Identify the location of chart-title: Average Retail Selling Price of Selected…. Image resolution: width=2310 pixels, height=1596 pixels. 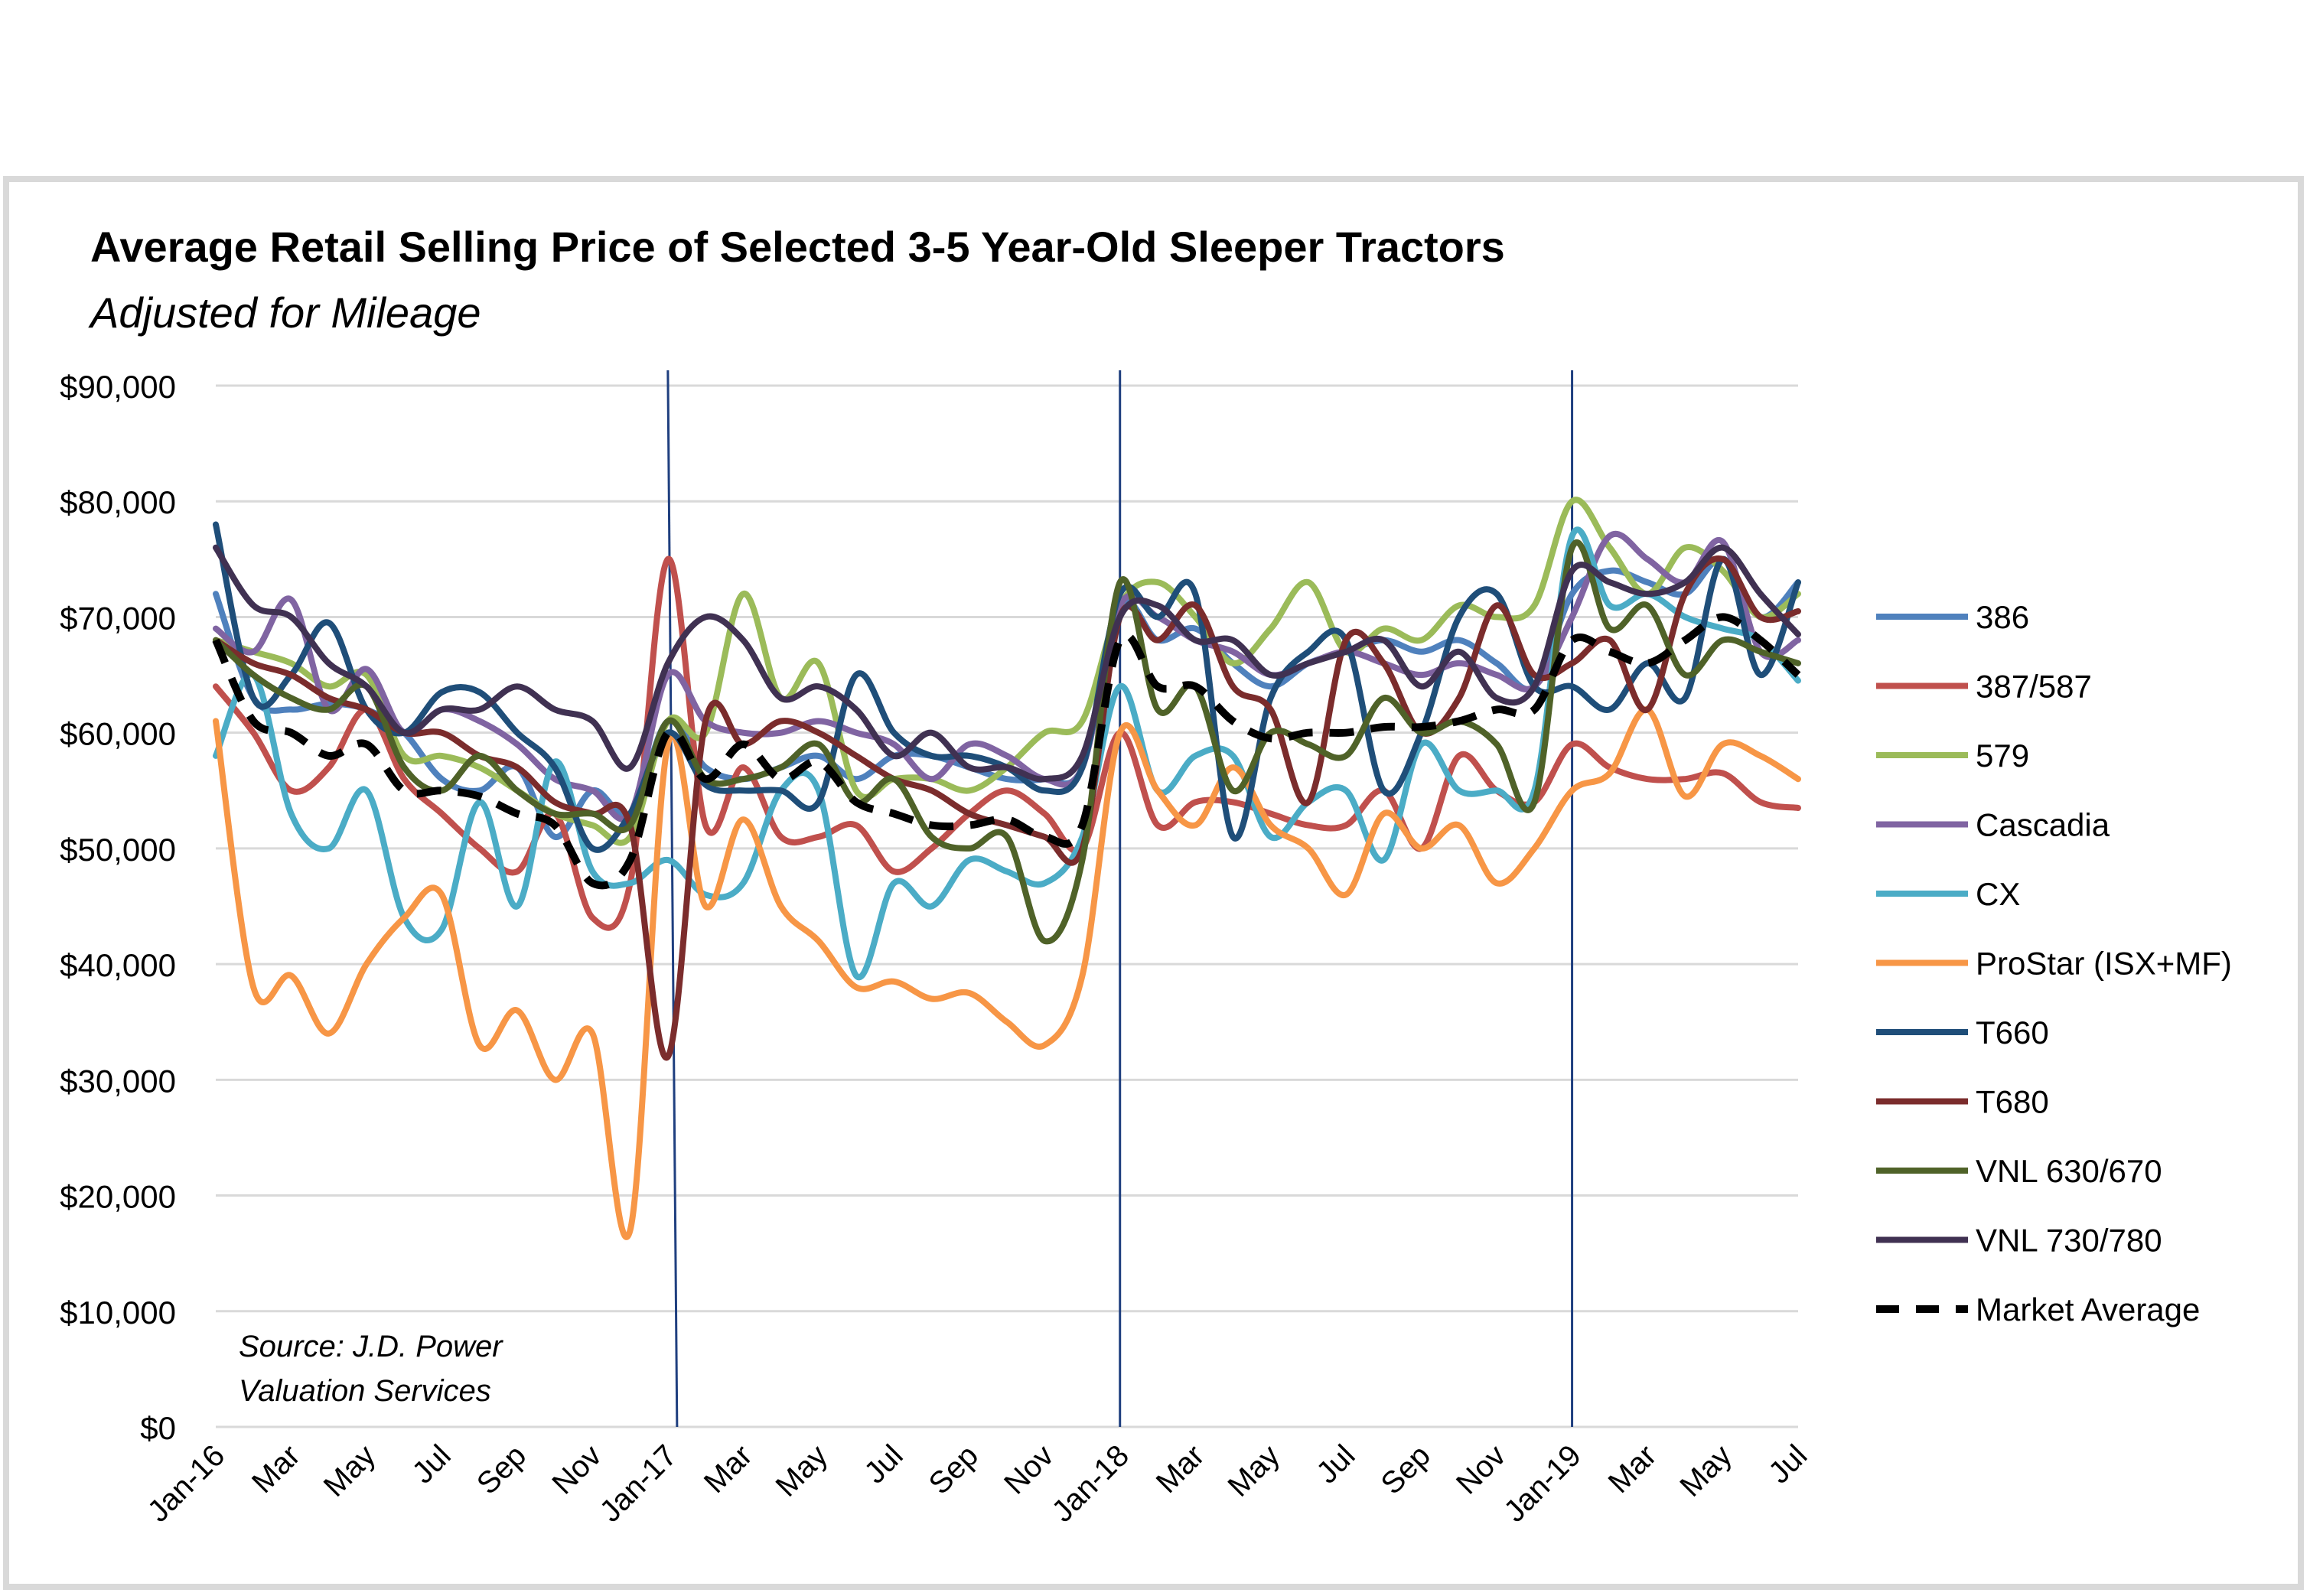
(797, 247).